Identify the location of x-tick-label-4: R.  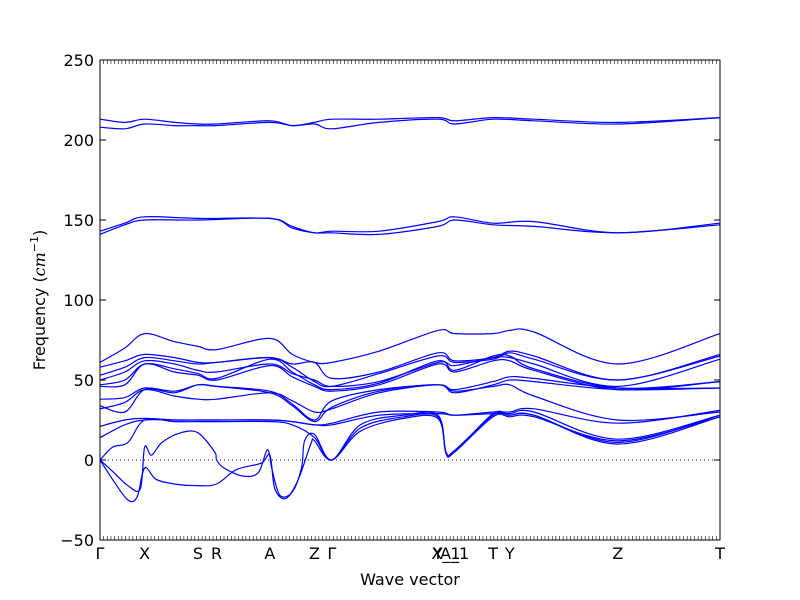
(216, 553).